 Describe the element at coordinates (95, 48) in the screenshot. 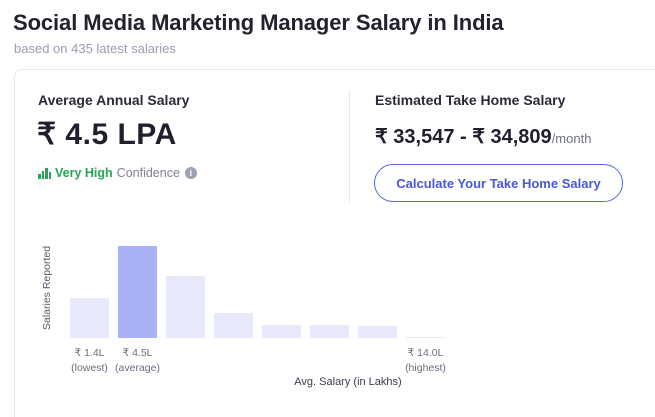

I see `page-subtitle: based on 435 latest salaries` at that location.